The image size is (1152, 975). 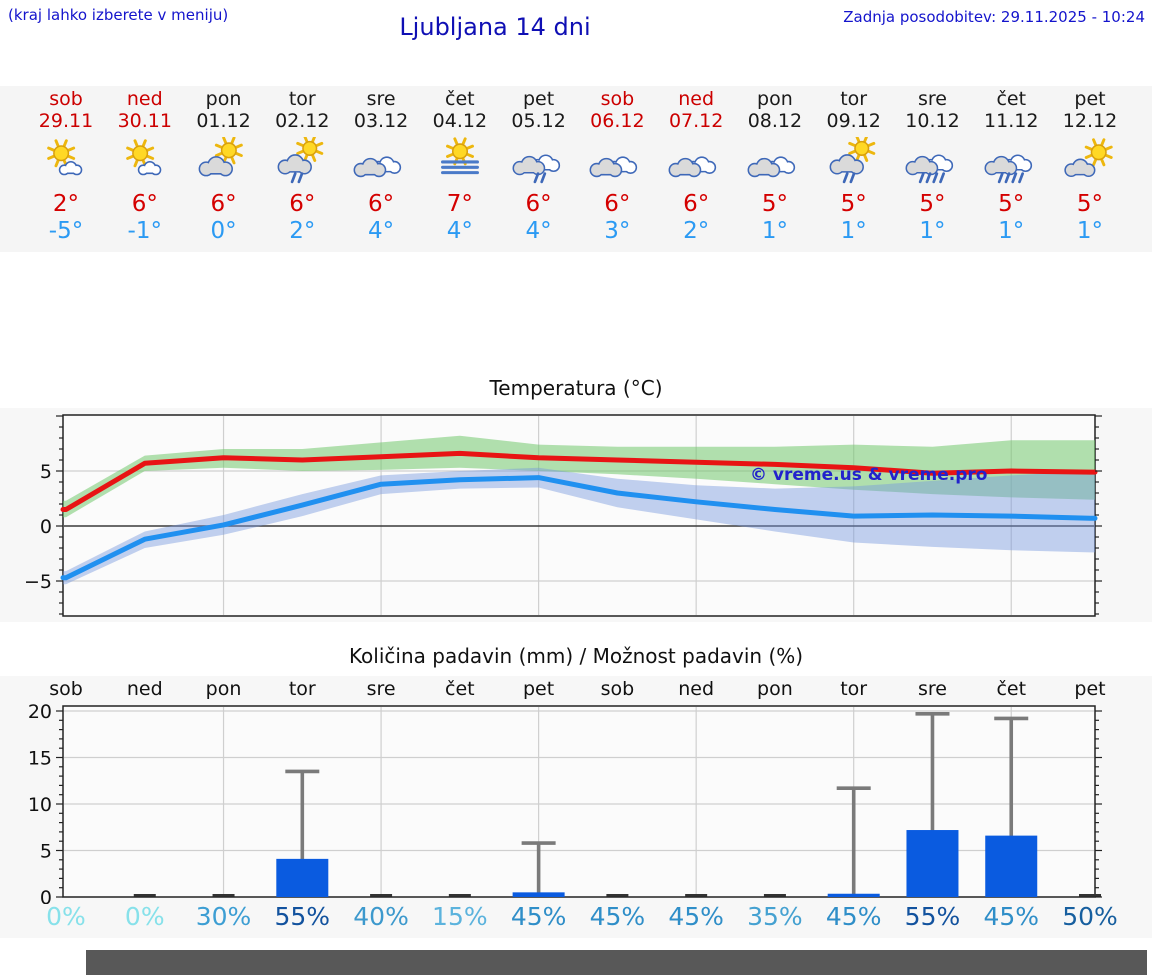 I want to click on day-column: sre 10.12 5° 1°, so click(x=932, y=166).